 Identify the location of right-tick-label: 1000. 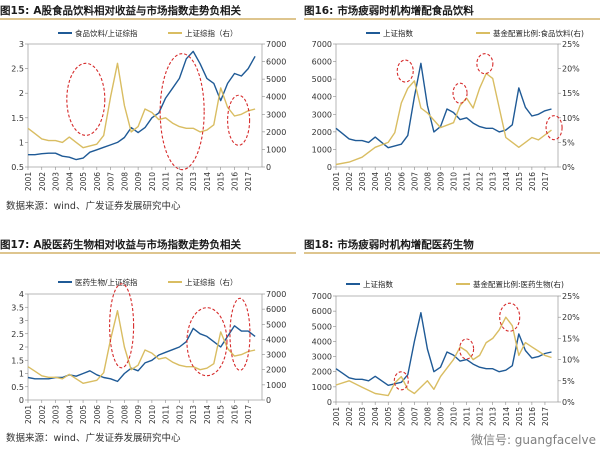
(276, 385).